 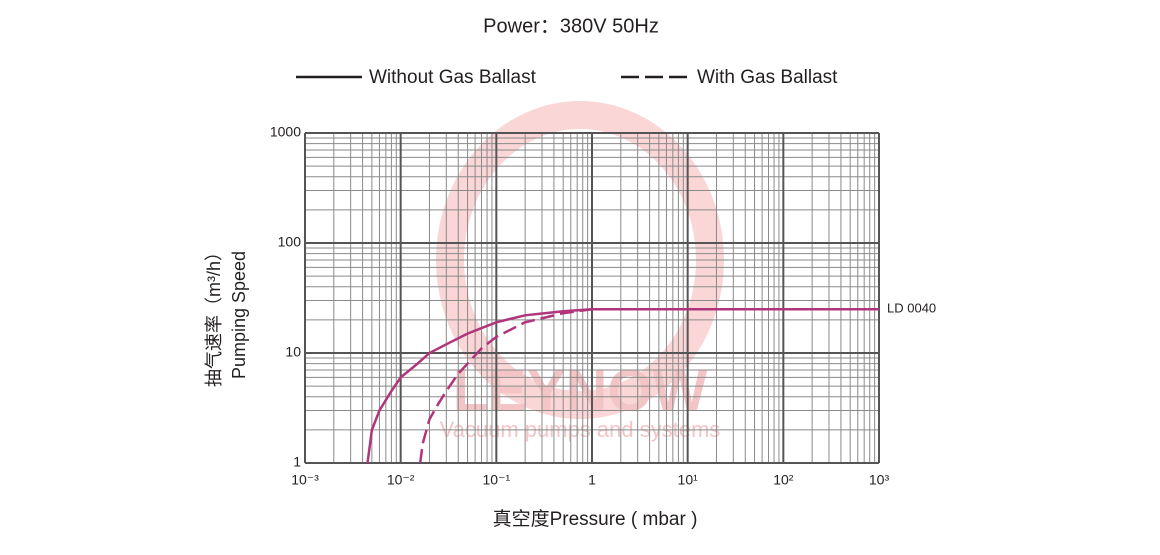 I want to click on x-tick-label: 10¹, so click(x=688, y=480).